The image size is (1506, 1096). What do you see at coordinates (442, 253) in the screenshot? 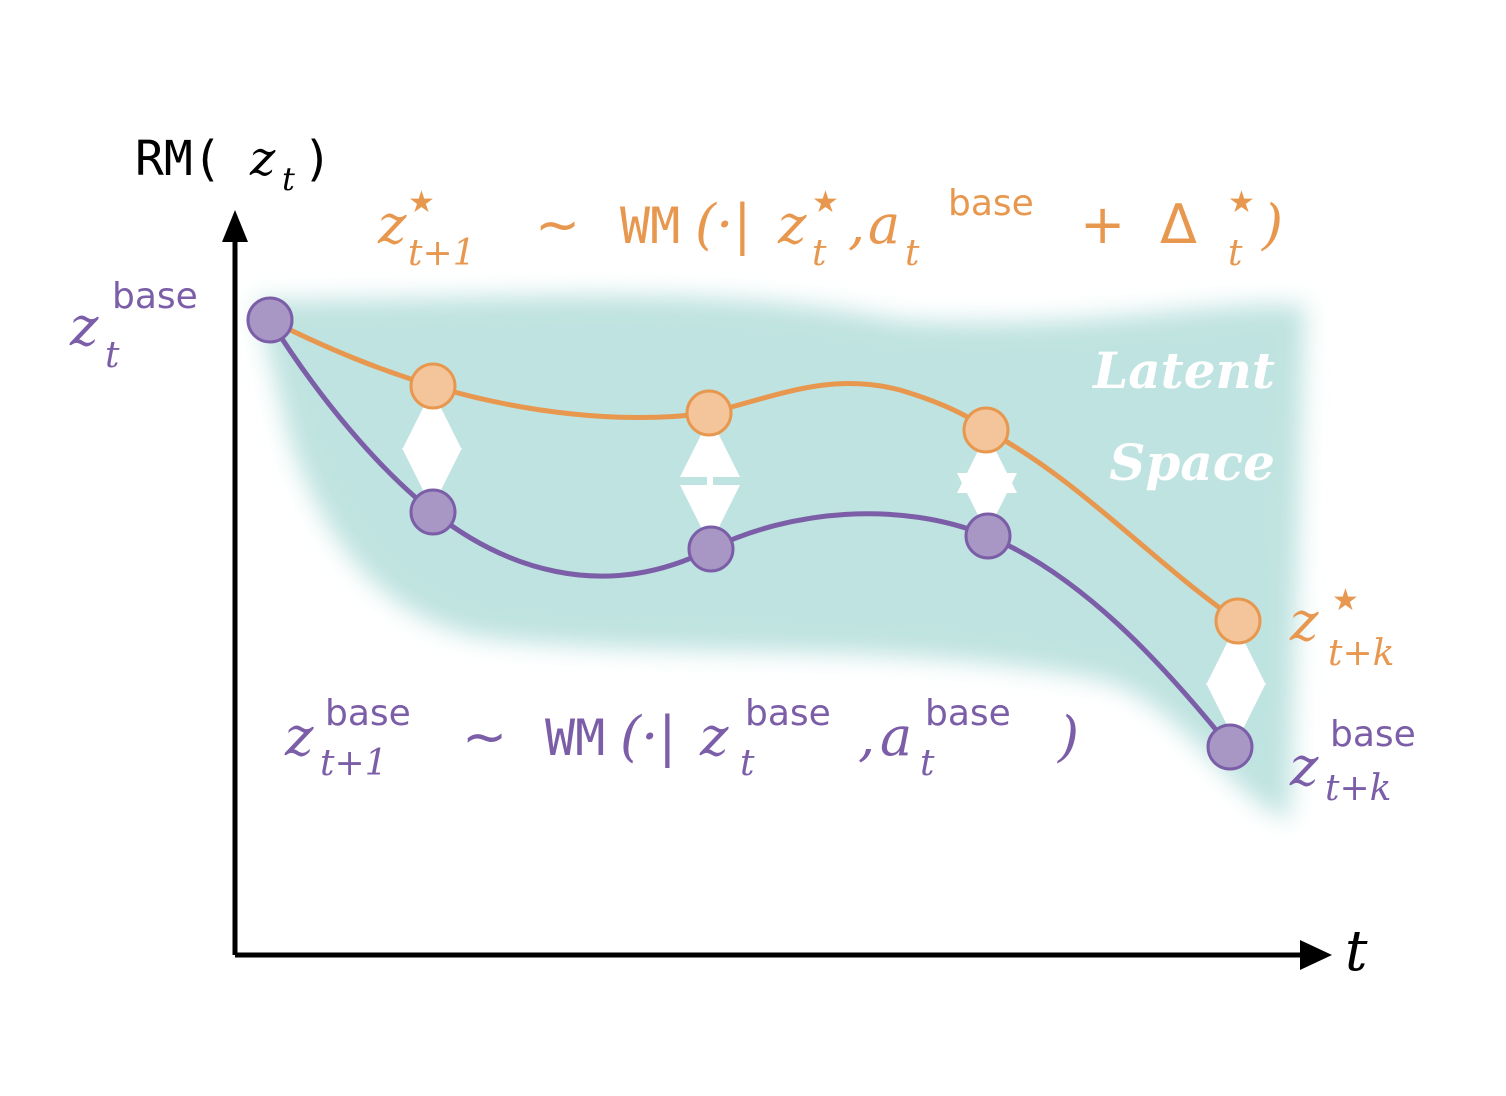
I see `orange-equation: t+1` at bounding box center [442, 253].